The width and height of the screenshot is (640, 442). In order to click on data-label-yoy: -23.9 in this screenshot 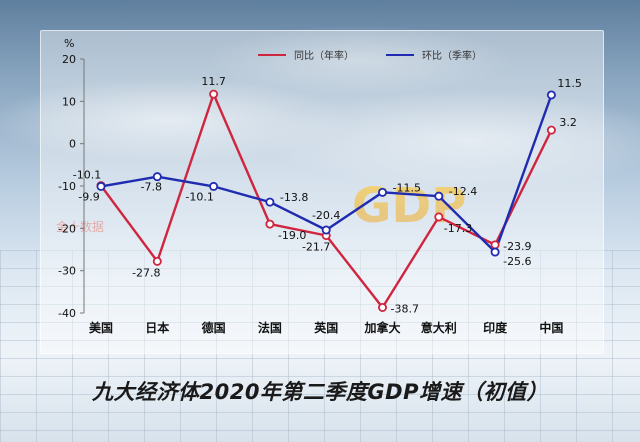, I will do `click(517, 246)`.